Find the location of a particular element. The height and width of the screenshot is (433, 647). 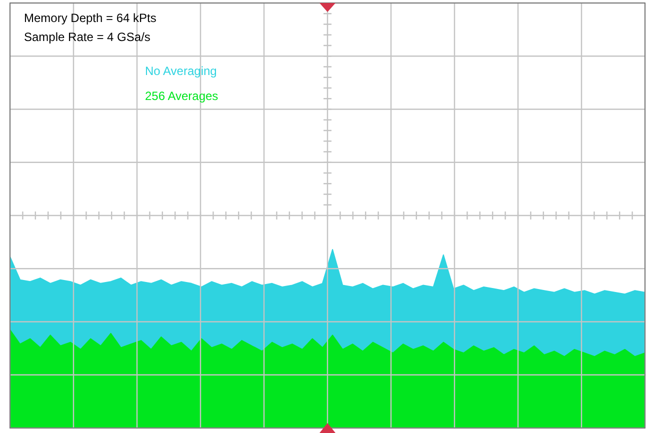

text: No Averaging is located at coordinates (181, 71).